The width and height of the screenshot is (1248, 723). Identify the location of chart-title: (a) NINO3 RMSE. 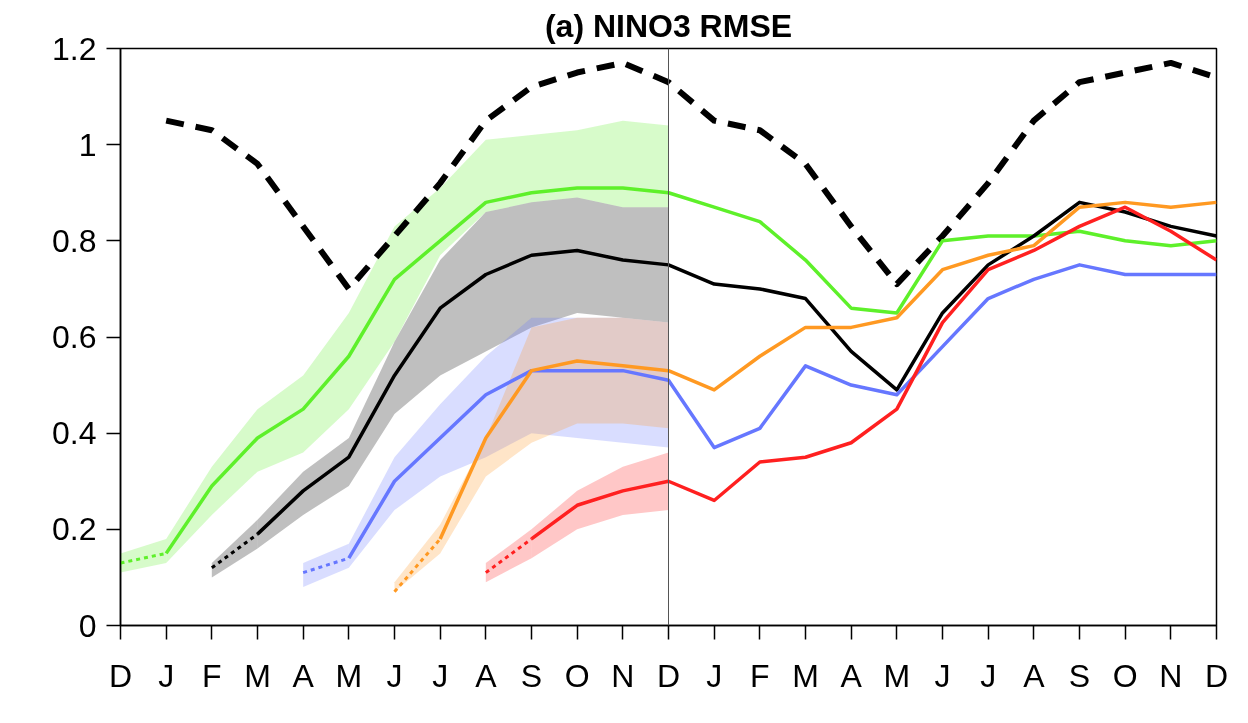
(668, 25).